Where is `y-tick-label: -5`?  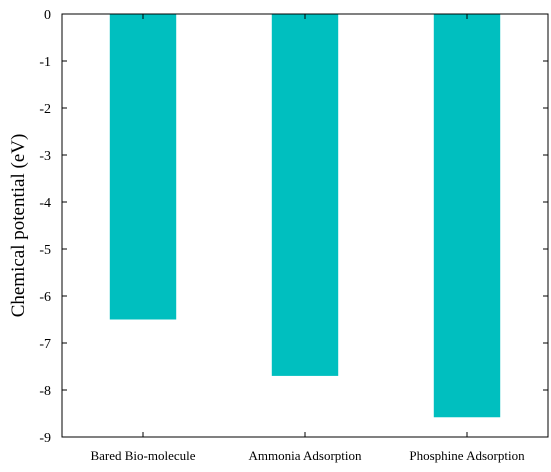 y-tick-label: -5 is located at coordinates (45, 250).